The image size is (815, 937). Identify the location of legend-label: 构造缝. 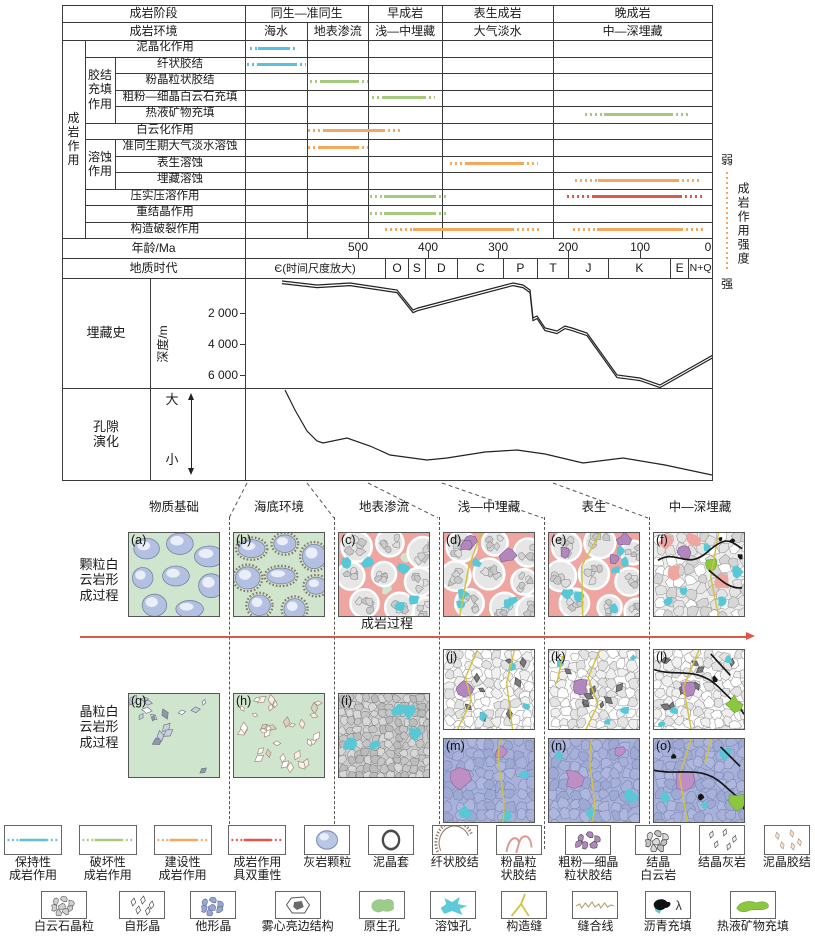
(524, 926).